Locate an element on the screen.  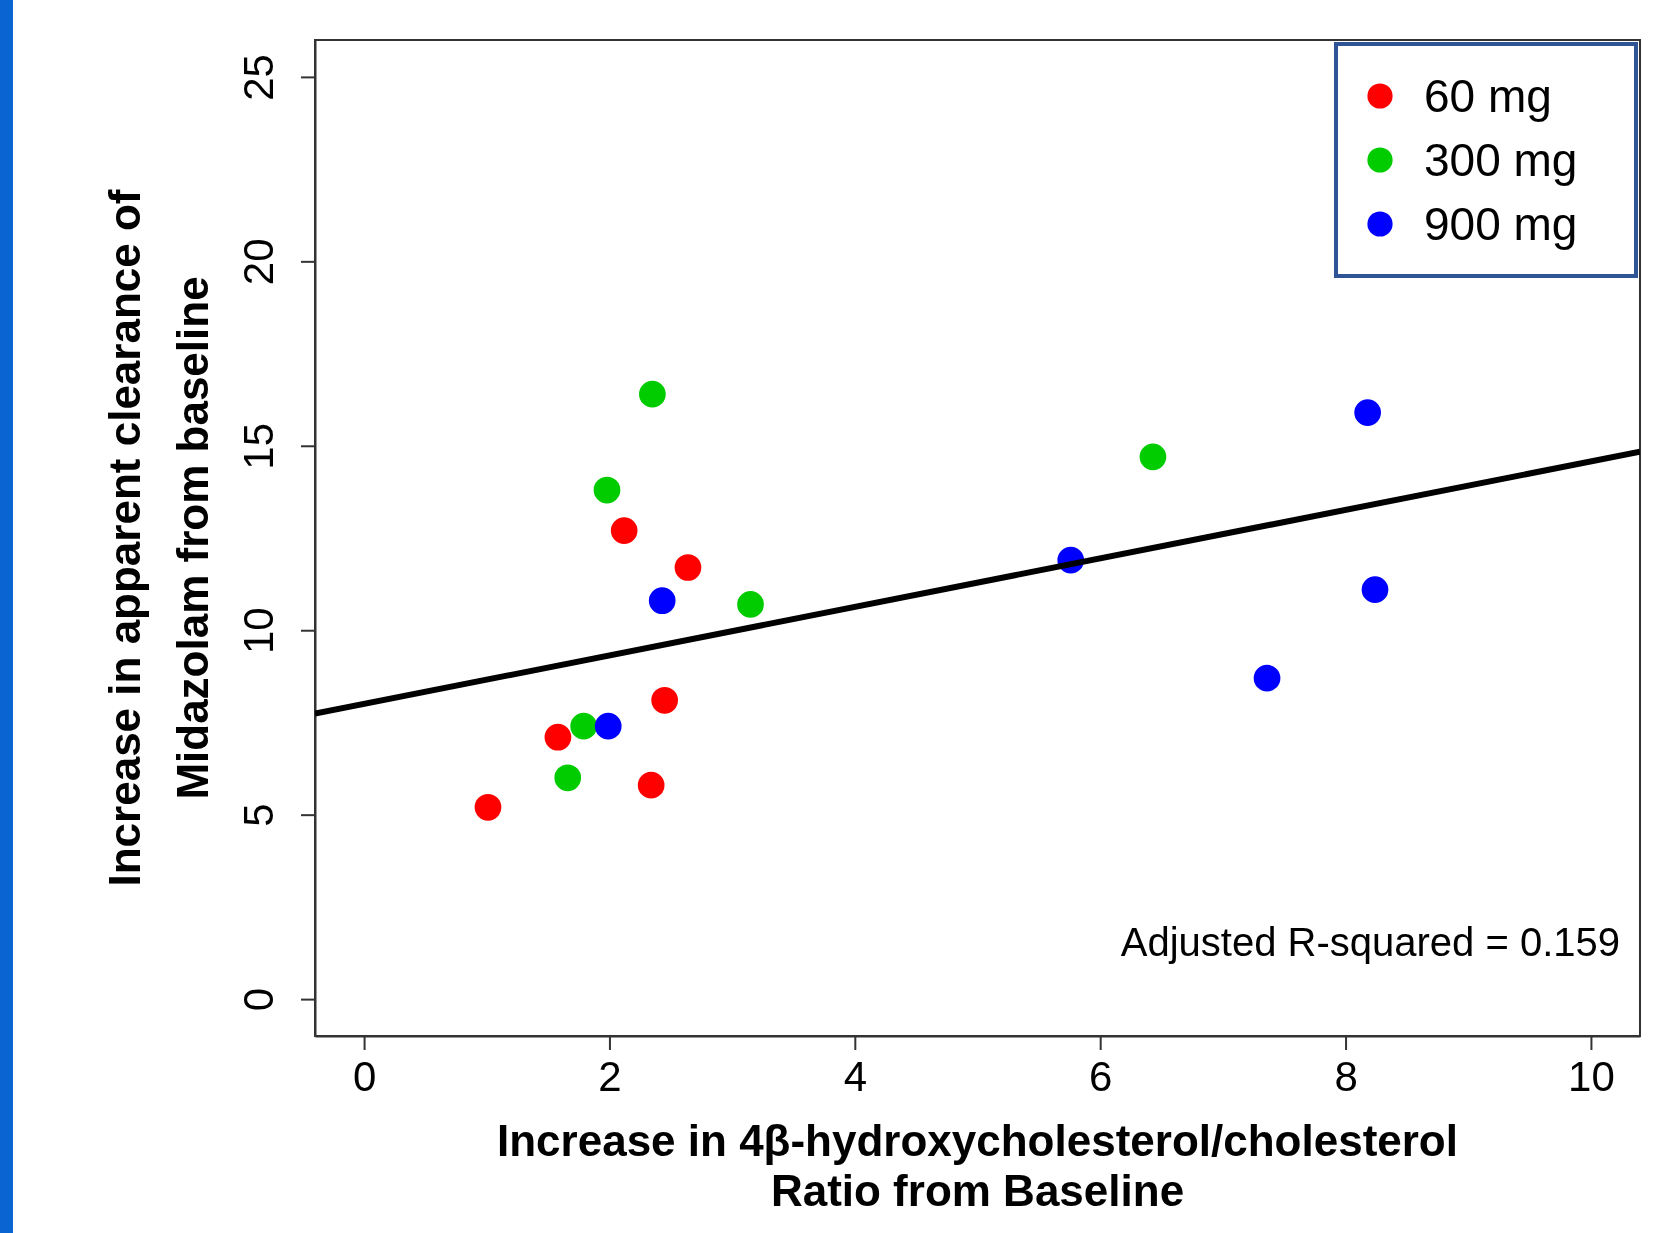
legend-label: 900 mg is located at coordinates (1501, 224).